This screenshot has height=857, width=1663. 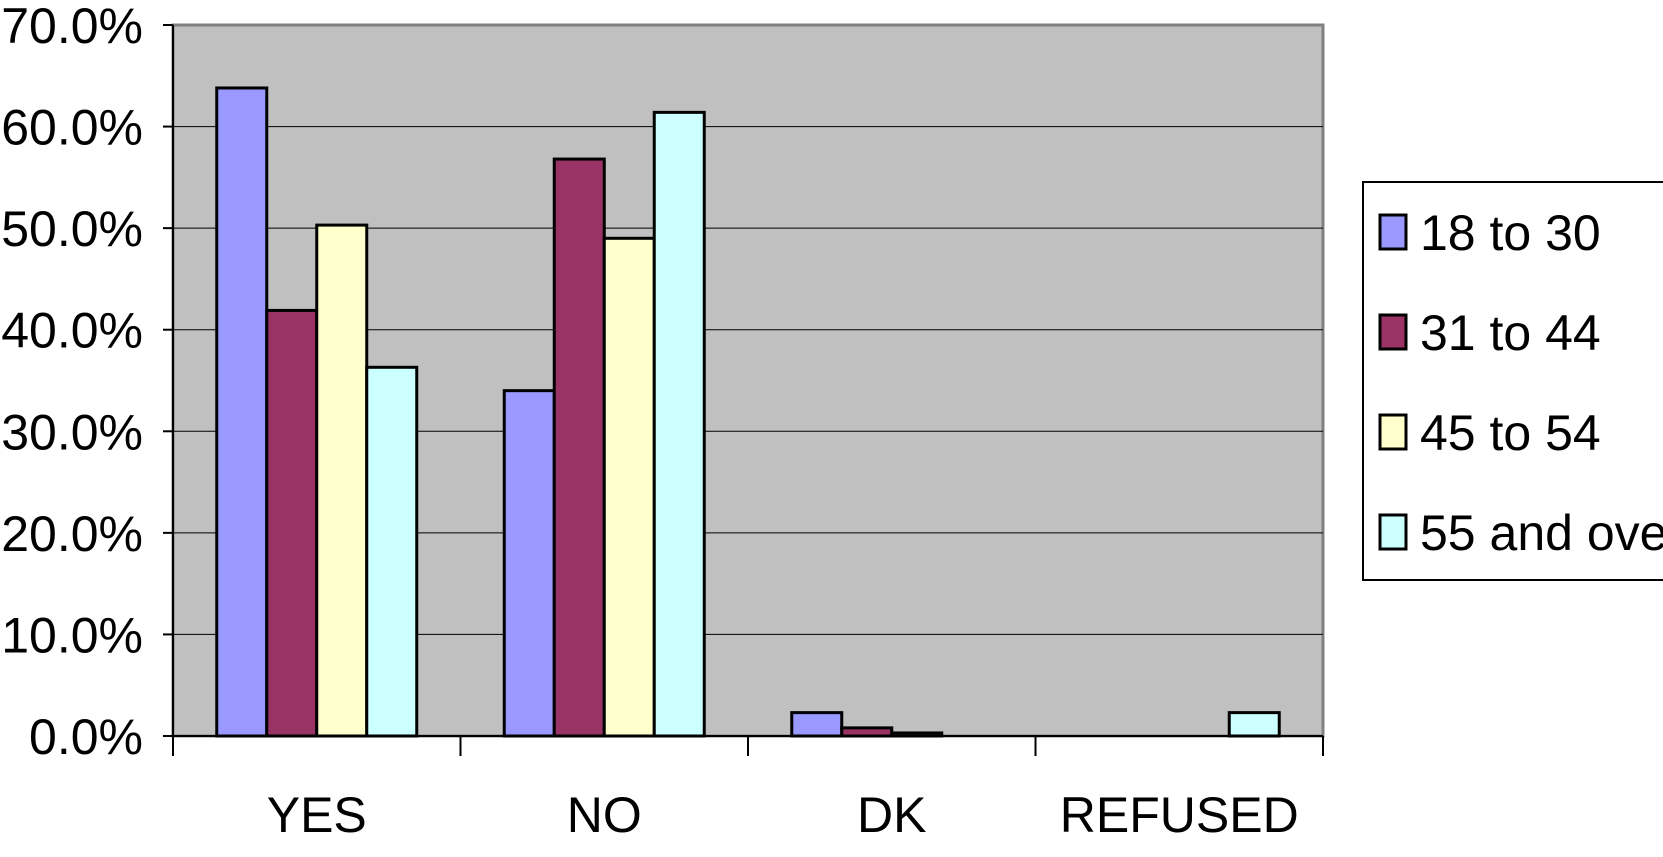 I want to click on legend-label: 55 and over, so click(x=1541, y=533).